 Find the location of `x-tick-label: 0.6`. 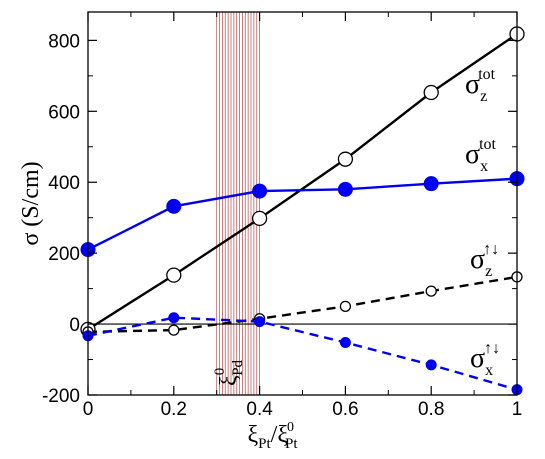

x-tick-label: 0.6 is located at coordinates (345, 409).